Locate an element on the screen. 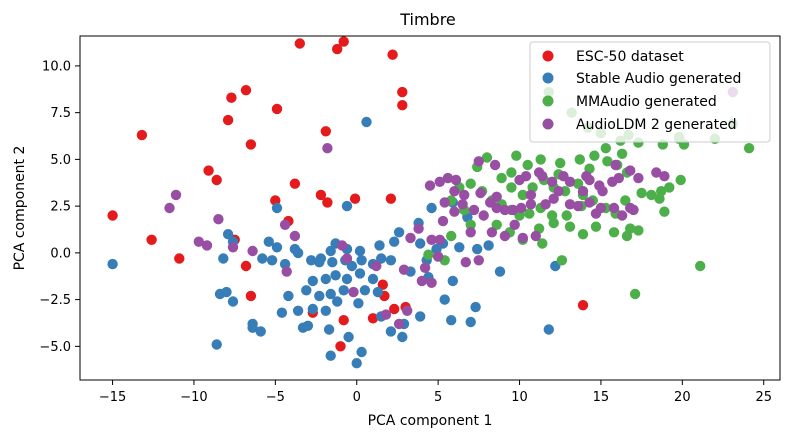  y-axis-ticks: −5.0 −2.5 0.0 2.5 5.0 7.5 10.0 is located at coordinates (59, 207).